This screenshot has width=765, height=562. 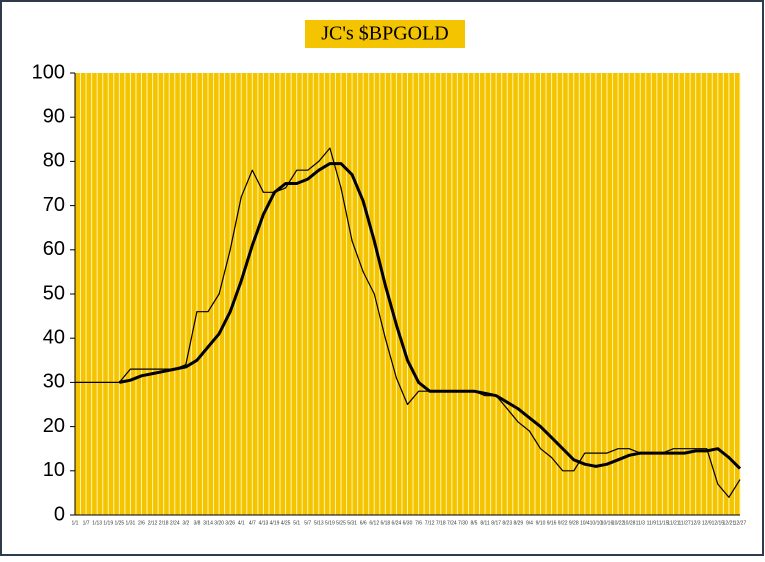 I want to click on x-tick-label: 8/29, so click(x=518, y=523).